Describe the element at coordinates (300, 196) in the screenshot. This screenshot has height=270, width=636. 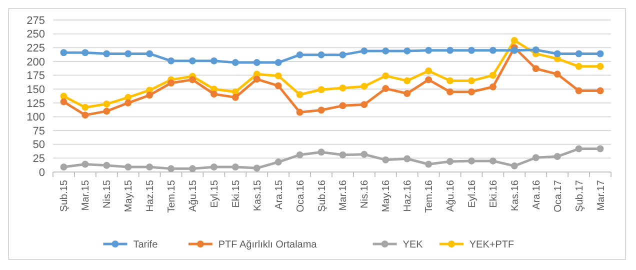
I see `x-tick-label: Oca.16` at that location.